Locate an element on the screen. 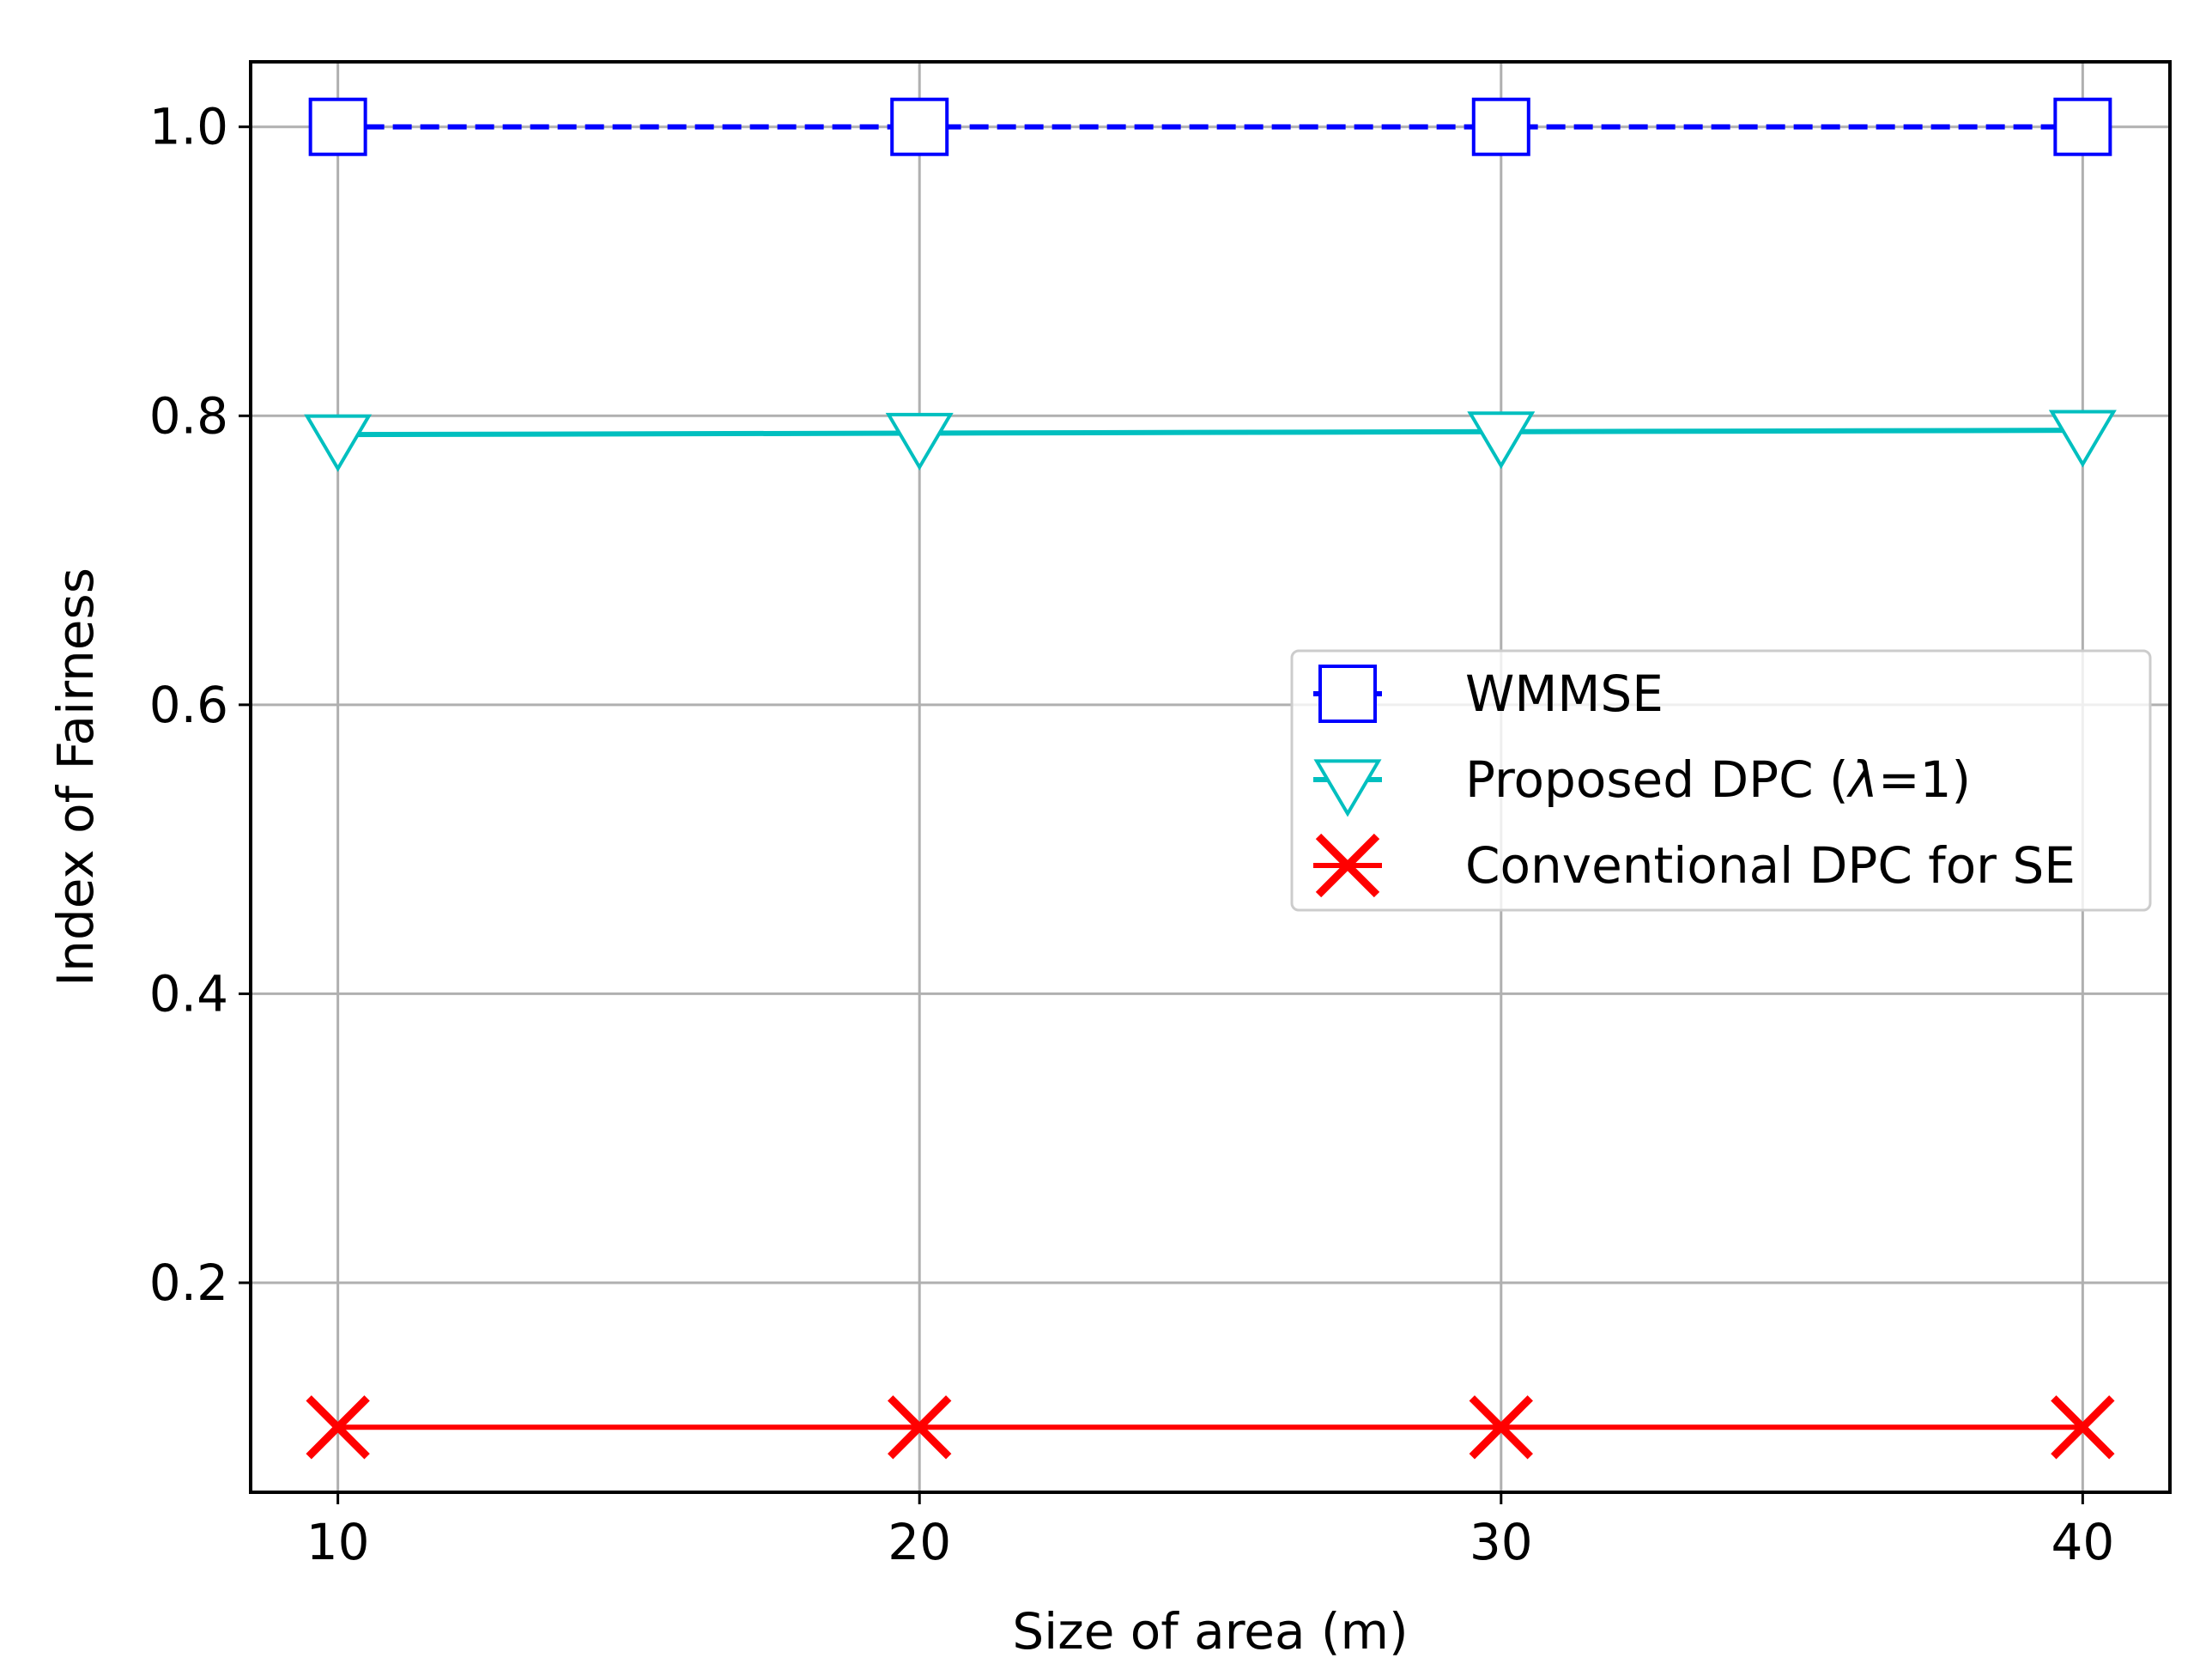 The width and height of the screenshot is (2212, 1676). legend-label-0: WMMSE is located at coordinates (1565, 694).